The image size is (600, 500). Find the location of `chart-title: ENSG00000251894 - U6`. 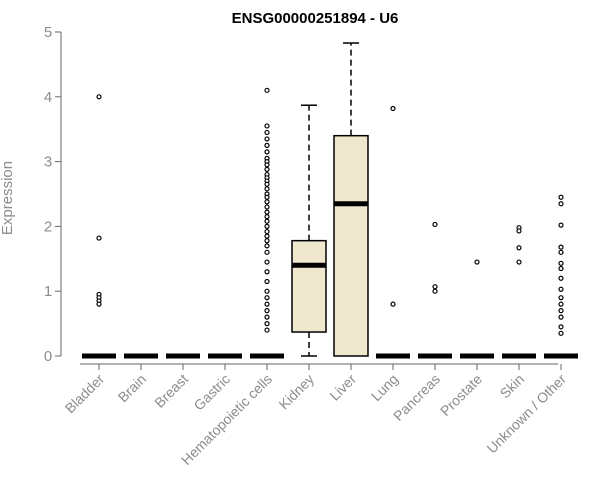

chart-title: ENSG00000251894 - U6 is located at coordinates (315, 18).